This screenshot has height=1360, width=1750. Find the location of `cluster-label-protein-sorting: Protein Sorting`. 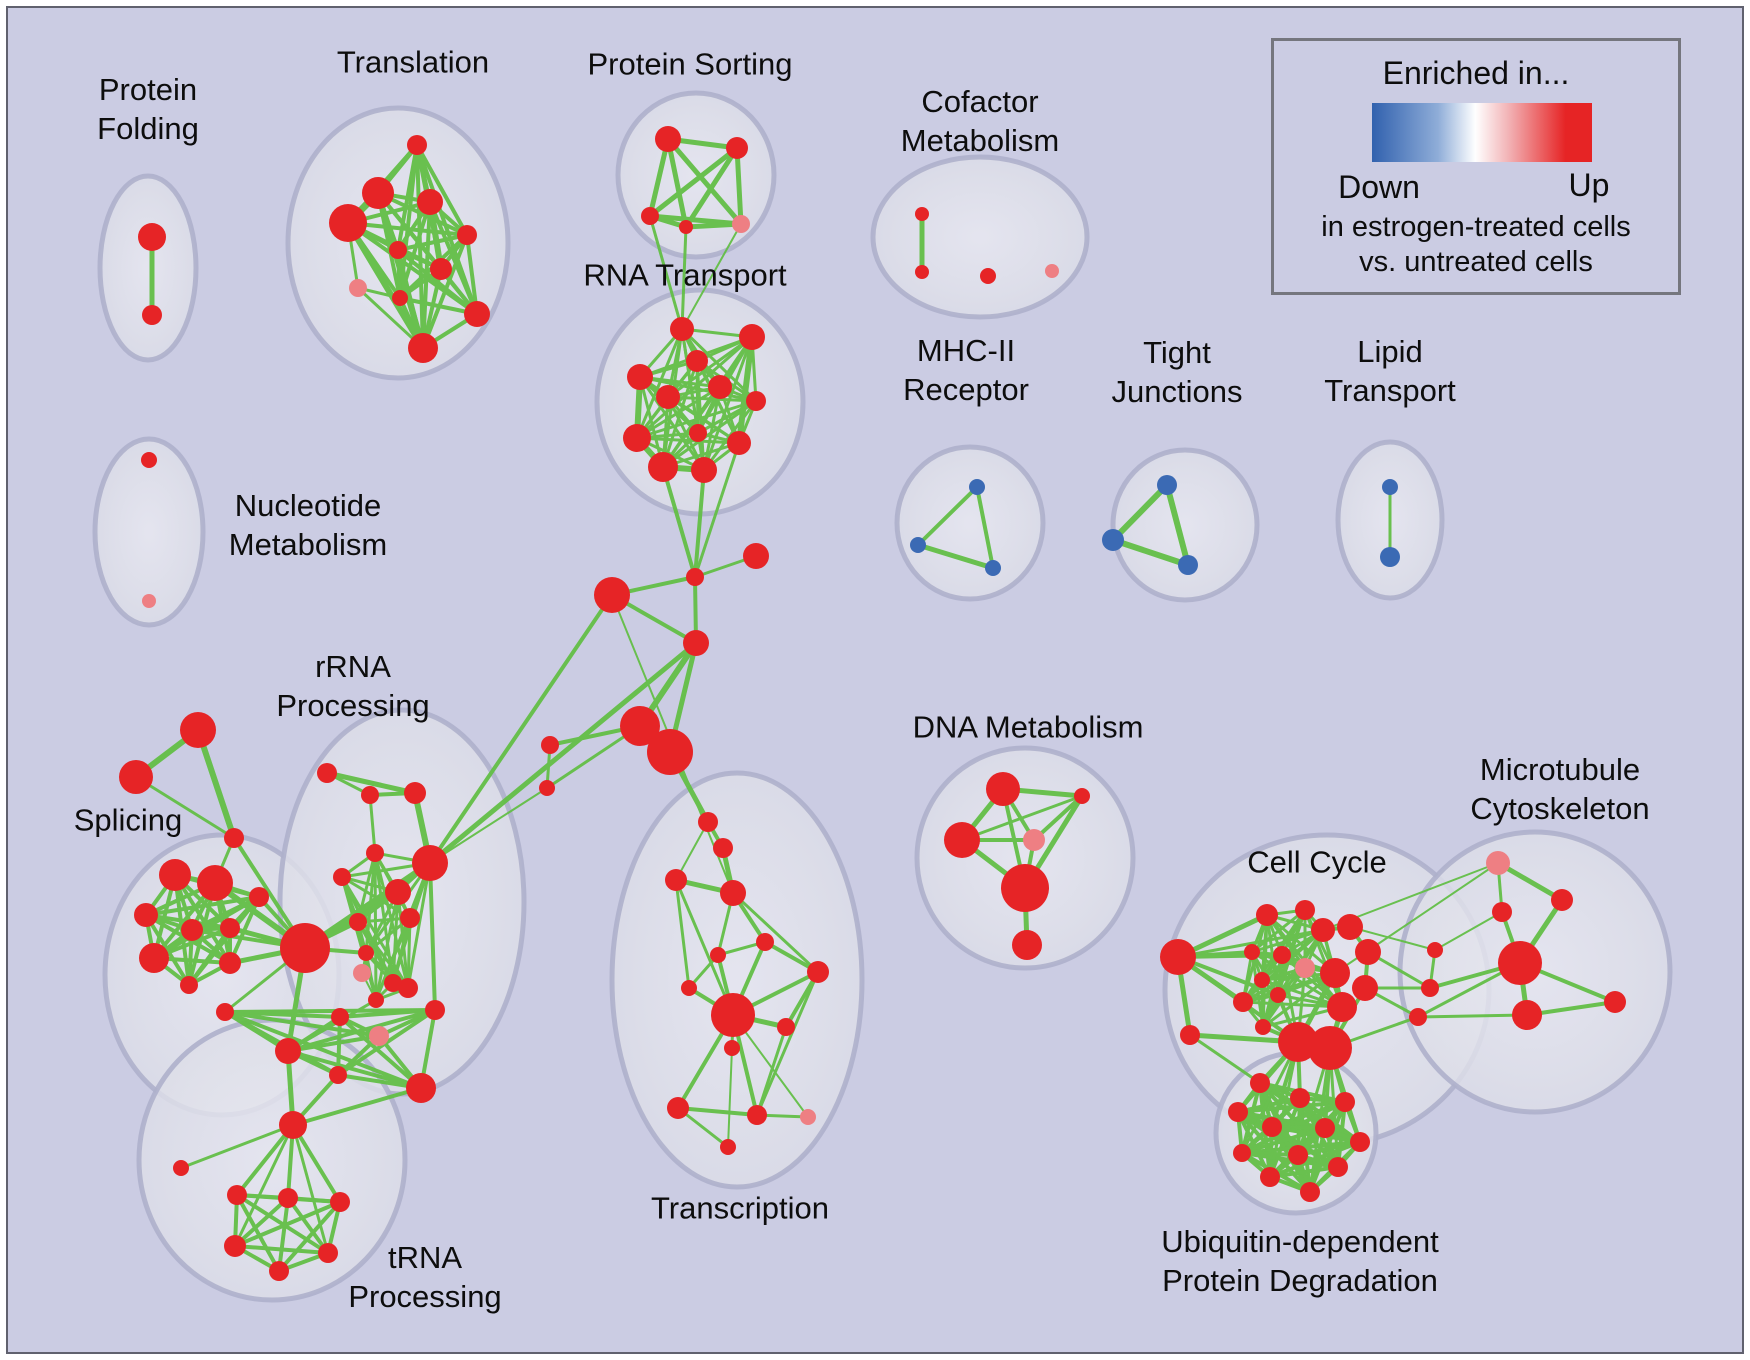

cluster-label-protein-sorting: Protein Sorting is located at coordinates (689, 64).